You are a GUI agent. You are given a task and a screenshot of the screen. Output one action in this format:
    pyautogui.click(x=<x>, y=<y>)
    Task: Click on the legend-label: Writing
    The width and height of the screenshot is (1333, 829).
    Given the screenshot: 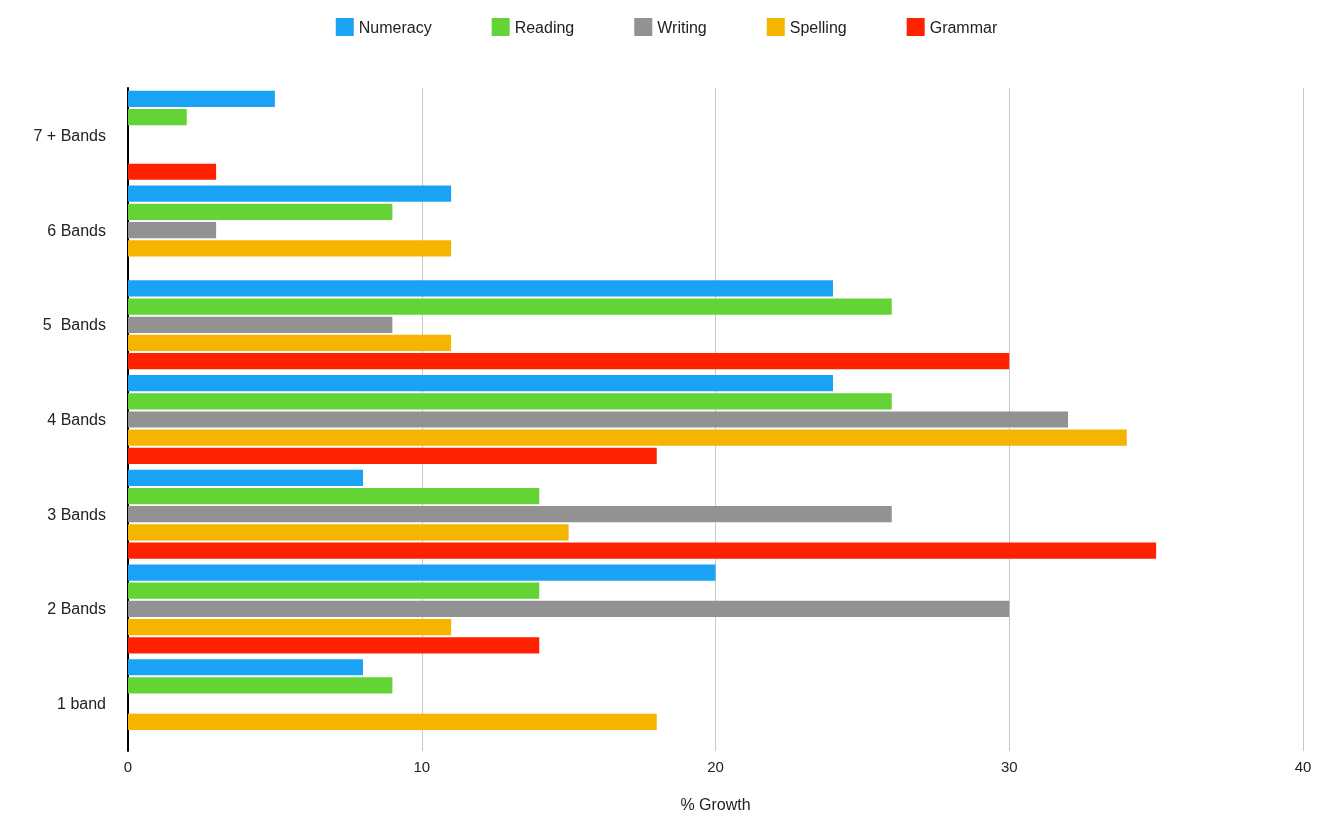 What is the action you would take?
    pyautogui.click(x=682, y=27)
    